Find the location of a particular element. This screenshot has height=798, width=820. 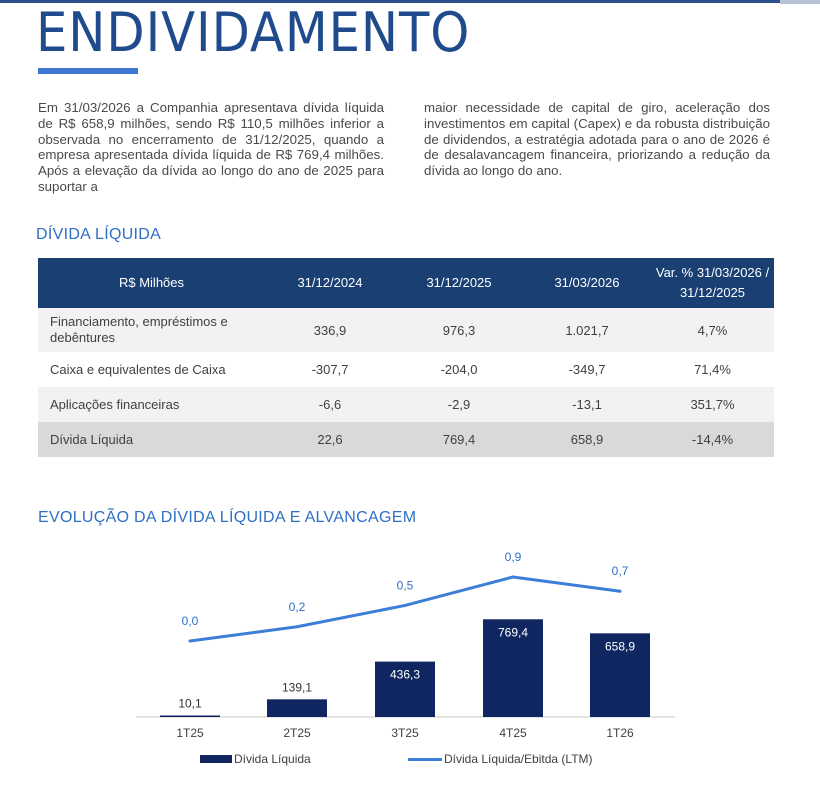

bar-value-label: 658,9 is located at coordinates (620, 646).